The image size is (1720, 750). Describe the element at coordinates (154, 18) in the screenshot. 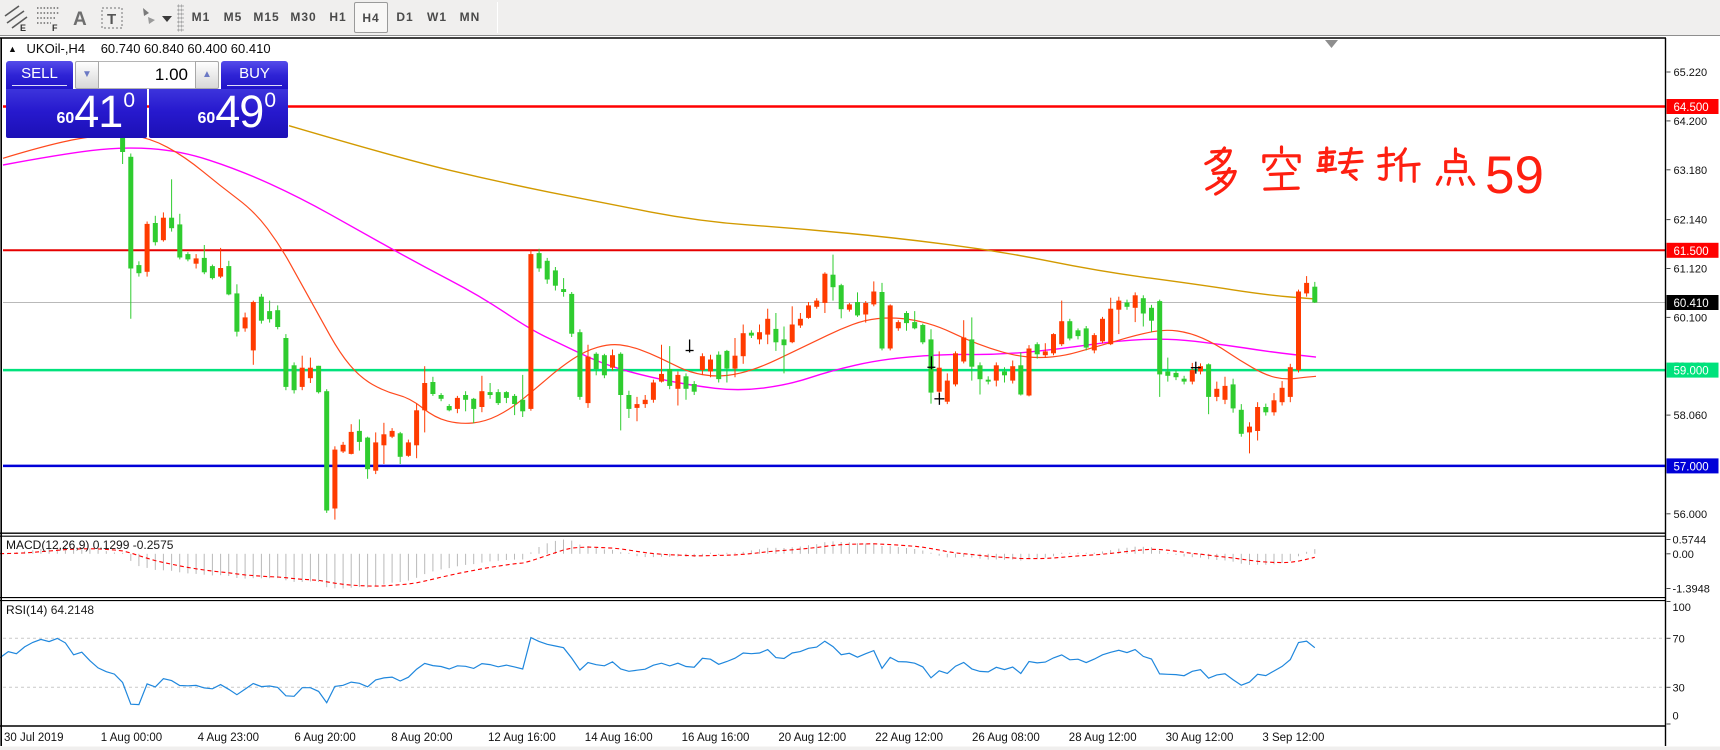

I see `arrows-tool-icon` at that location.